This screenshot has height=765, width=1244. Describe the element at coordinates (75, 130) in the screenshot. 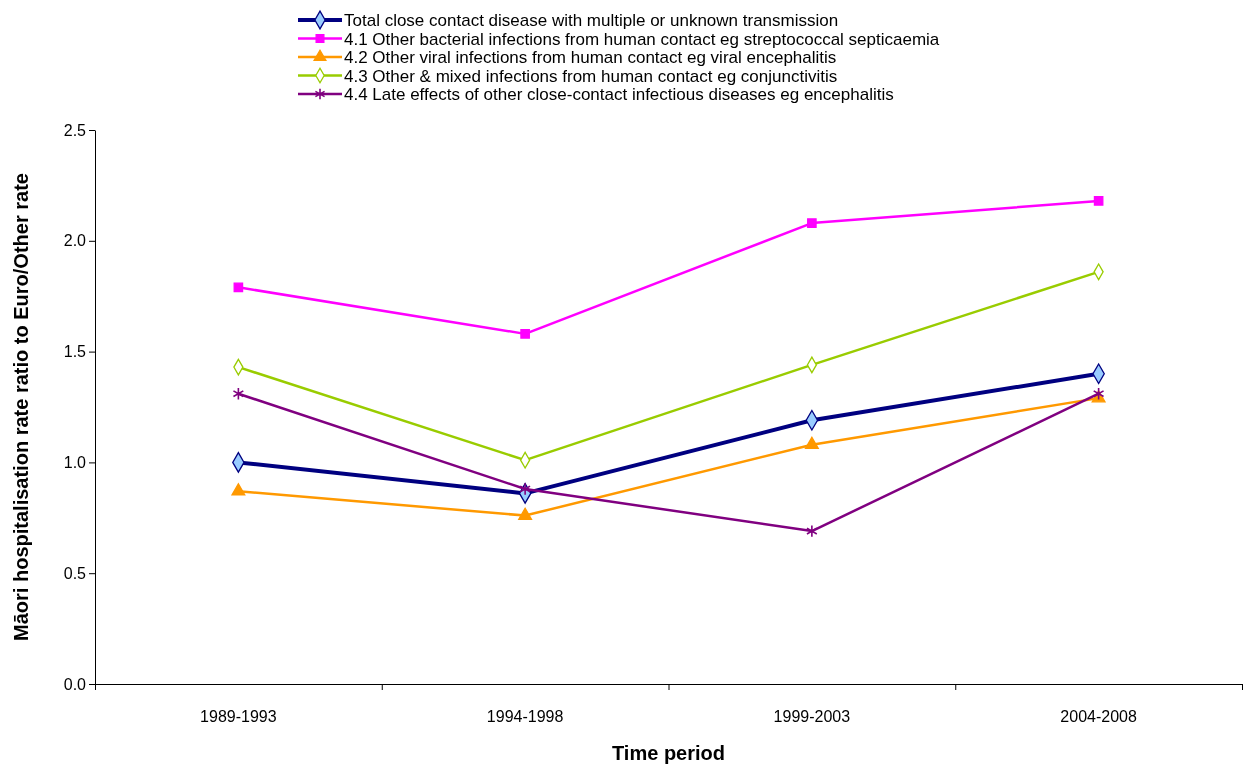

I see `y-tick-label: 2.5` at that location.